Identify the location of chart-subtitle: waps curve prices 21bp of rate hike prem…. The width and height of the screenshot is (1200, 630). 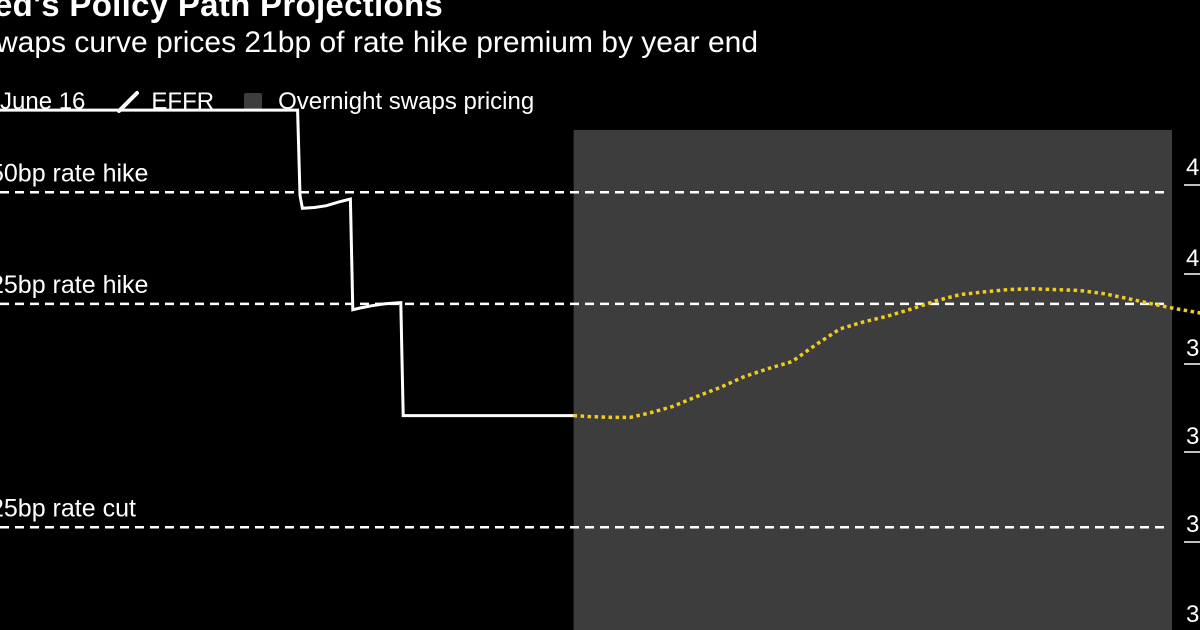
(379, 42).